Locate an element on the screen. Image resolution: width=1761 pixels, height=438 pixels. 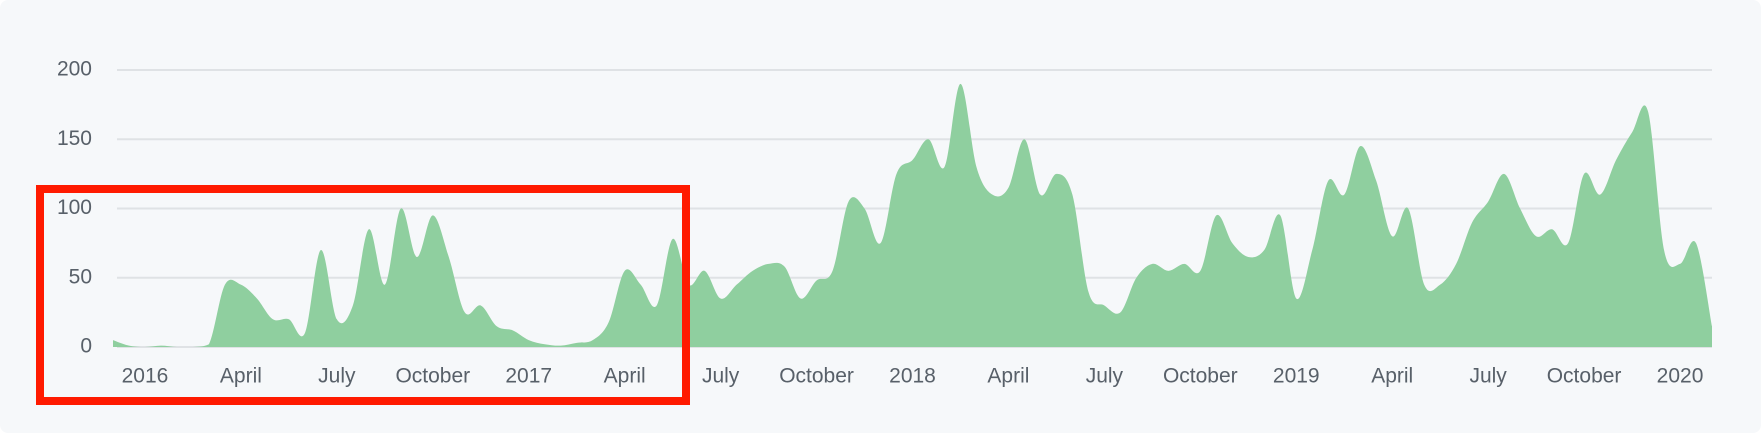
y-tick-label: 200 is located at coordinates (74, 69).